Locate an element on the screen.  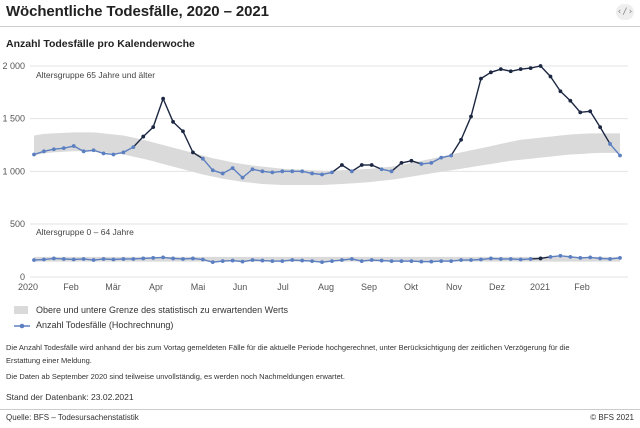
y-tick-label: 500 is located at coordinates (17, 224).